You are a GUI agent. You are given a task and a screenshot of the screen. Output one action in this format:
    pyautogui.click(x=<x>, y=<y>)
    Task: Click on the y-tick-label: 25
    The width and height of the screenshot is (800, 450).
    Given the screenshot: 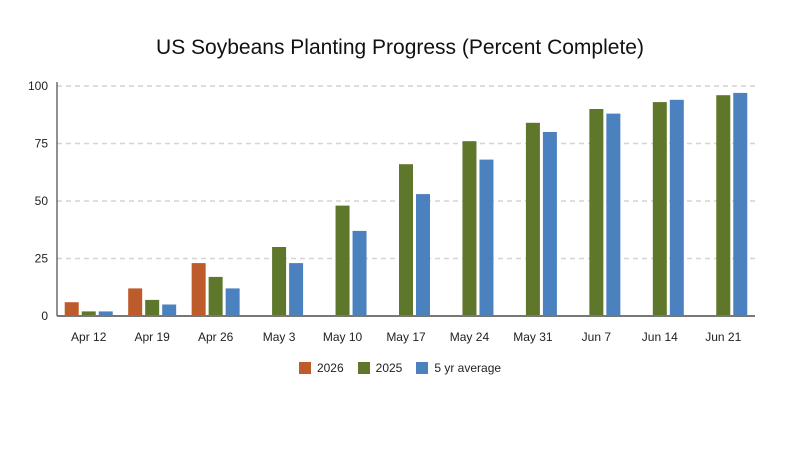 What is the action you would take?
    pyautogui.click(x=42, y=259)
    